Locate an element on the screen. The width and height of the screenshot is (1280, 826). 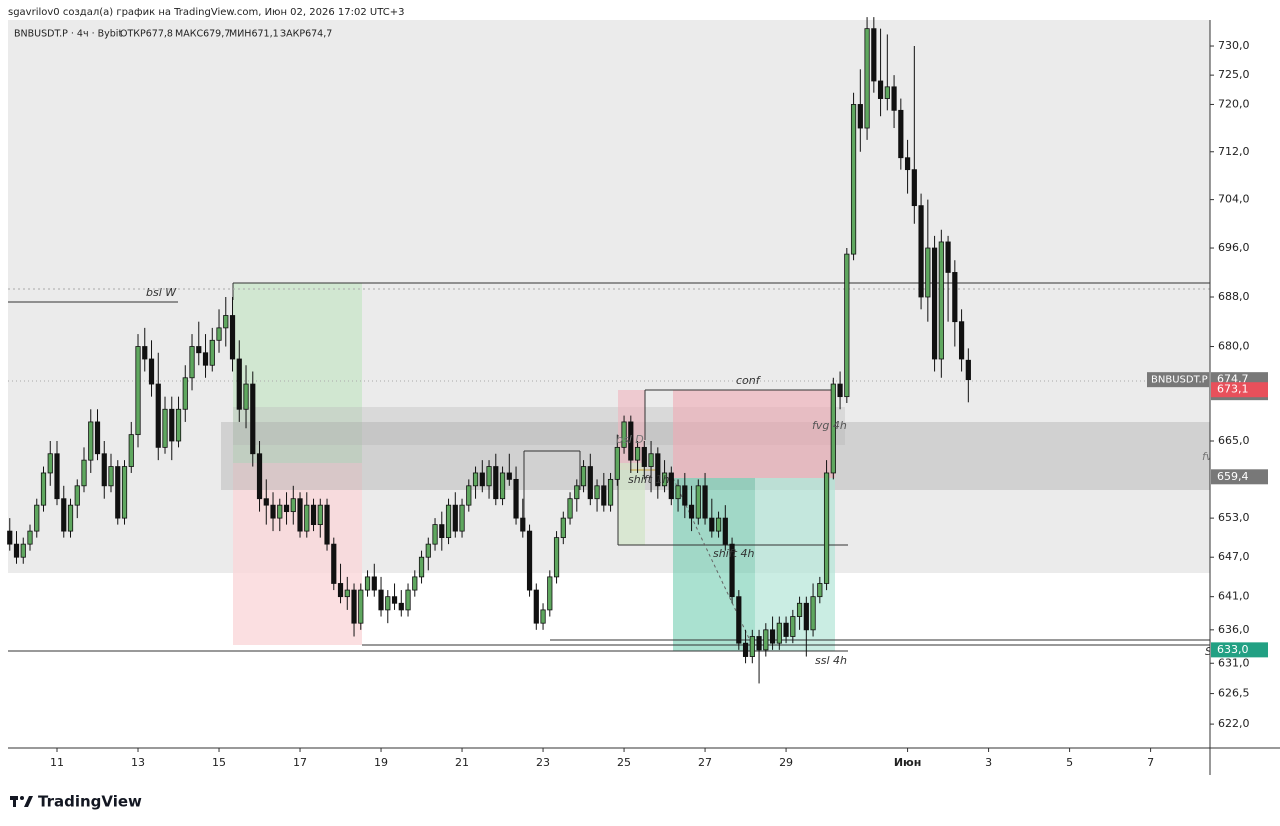
x-tick-label: 13 is located at coordinates (138, 762).